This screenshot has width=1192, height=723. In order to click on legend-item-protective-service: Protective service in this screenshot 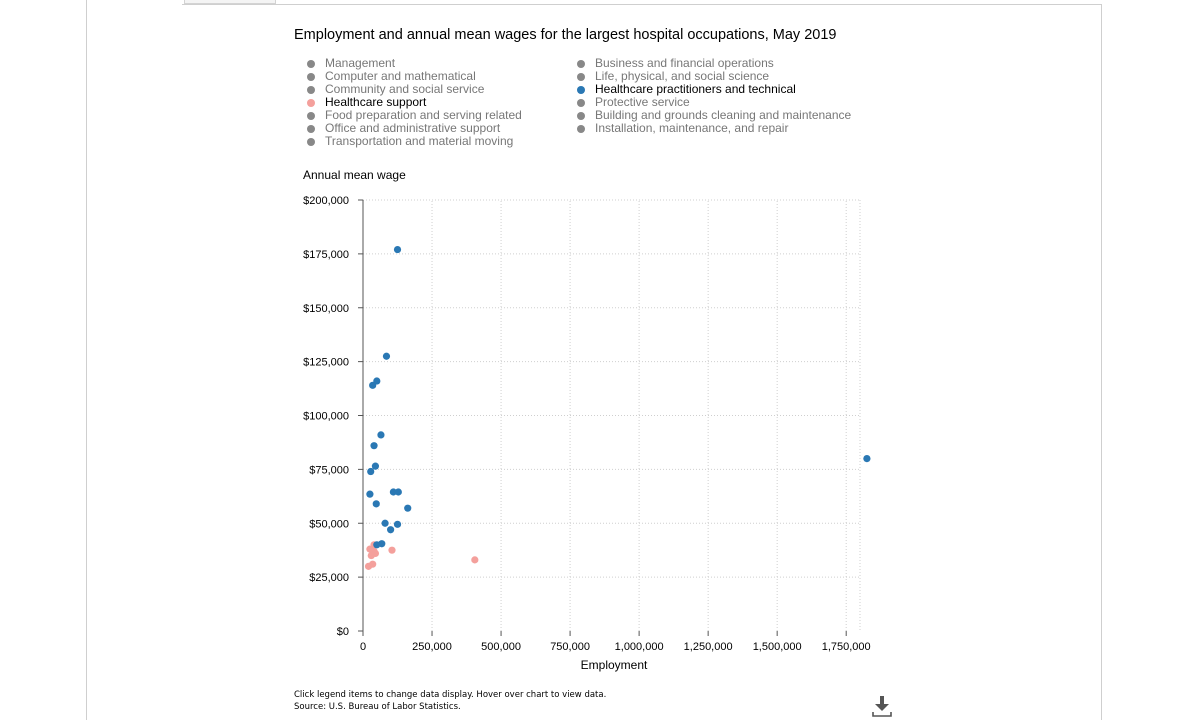, I will do `click(714, 102)`.